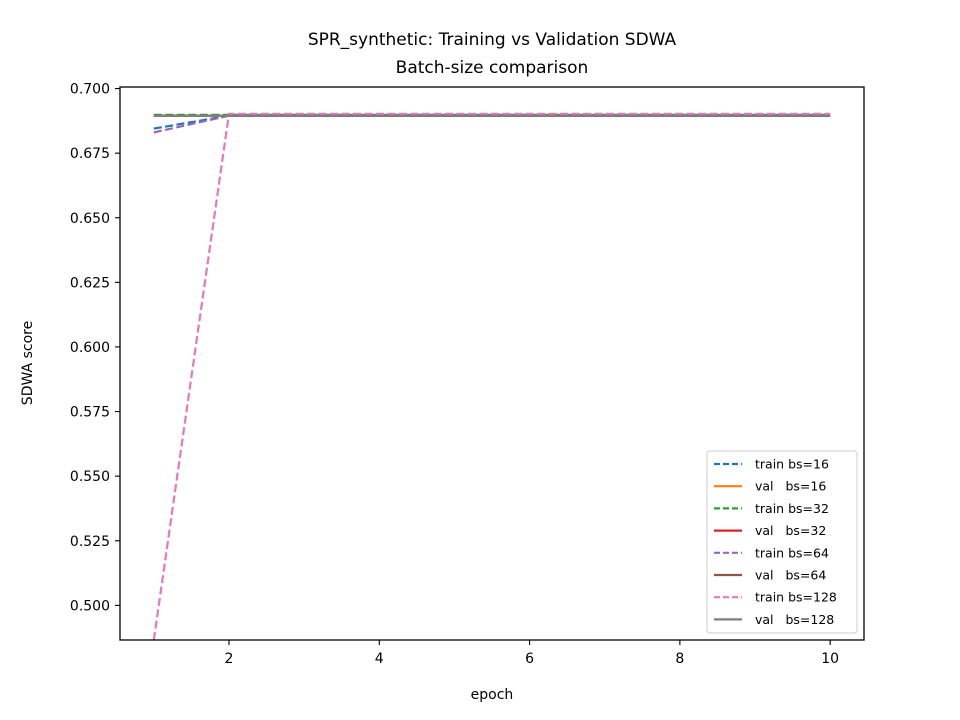 Image resolution: width=960 pixels, height=720 pixels. Describe the element at coordinates (90, 413) in the screenshot. I see `y-tick-label-3: 0.575` at that location.